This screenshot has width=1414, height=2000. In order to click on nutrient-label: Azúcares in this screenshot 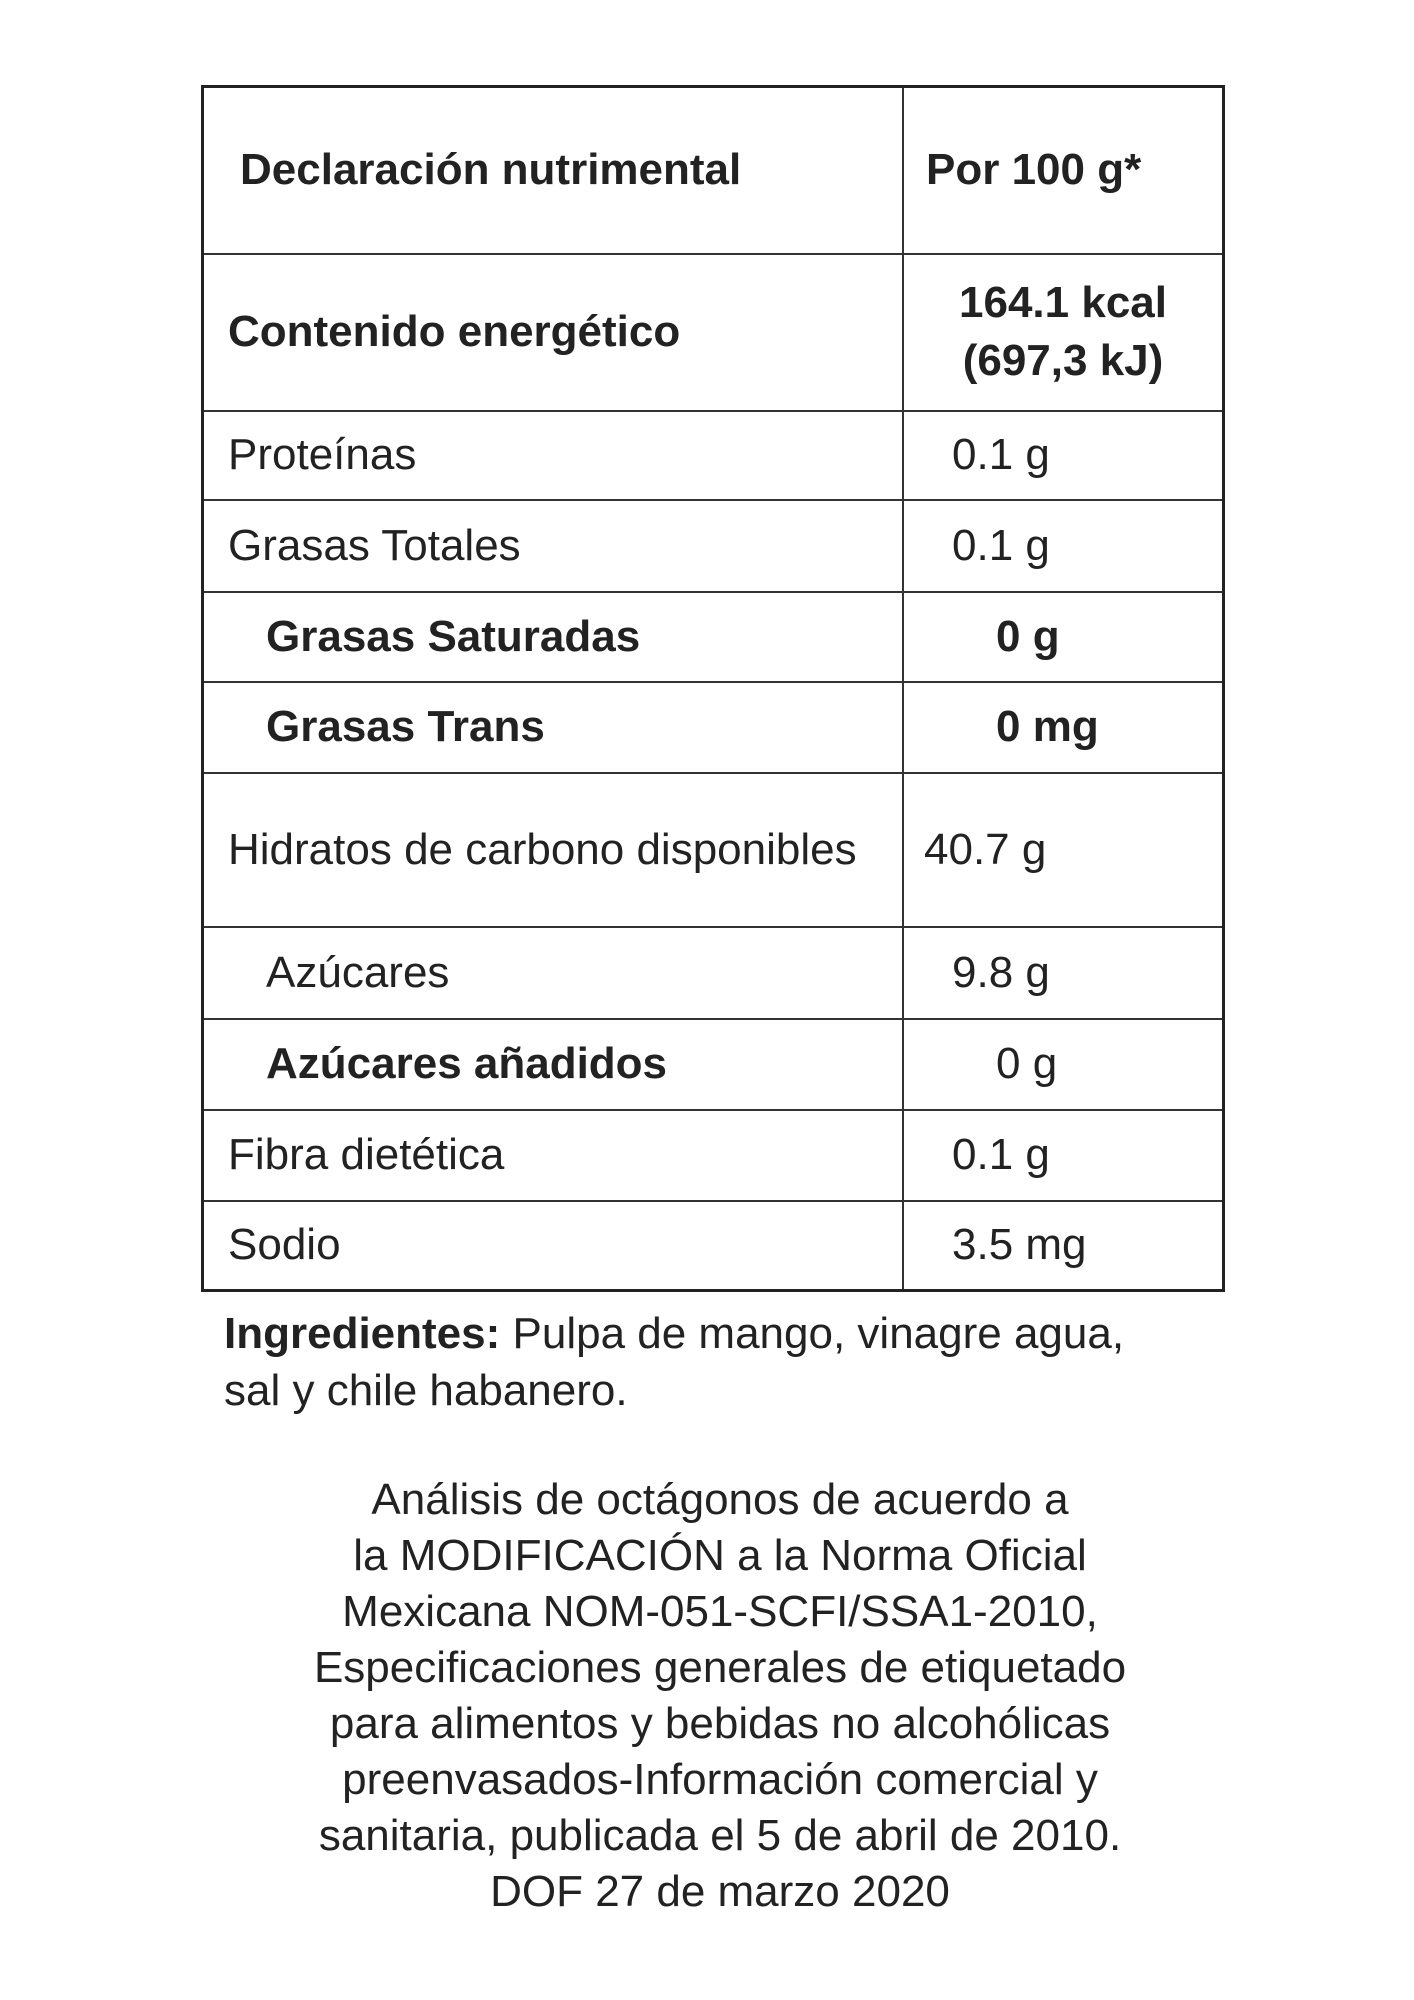, I will do `click(552, 972)`.